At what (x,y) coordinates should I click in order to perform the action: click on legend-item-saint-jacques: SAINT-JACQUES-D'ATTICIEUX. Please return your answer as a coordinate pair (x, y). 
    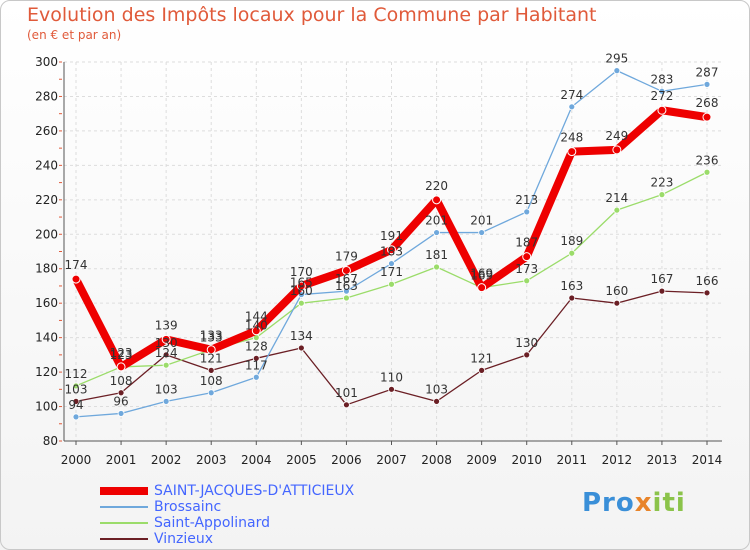
    Looking at the image, I should click on (227, 491).